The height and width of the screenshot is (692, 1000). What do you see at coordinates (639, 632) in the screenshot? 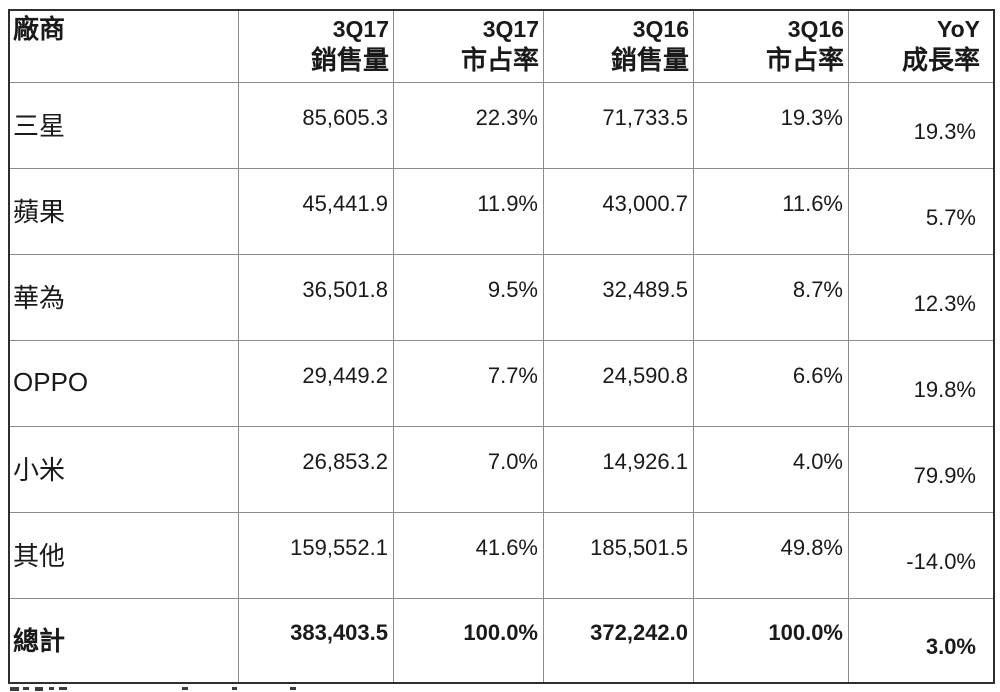
I see `q16-units-value: 372,242.0` at bounding box center [639, 632].